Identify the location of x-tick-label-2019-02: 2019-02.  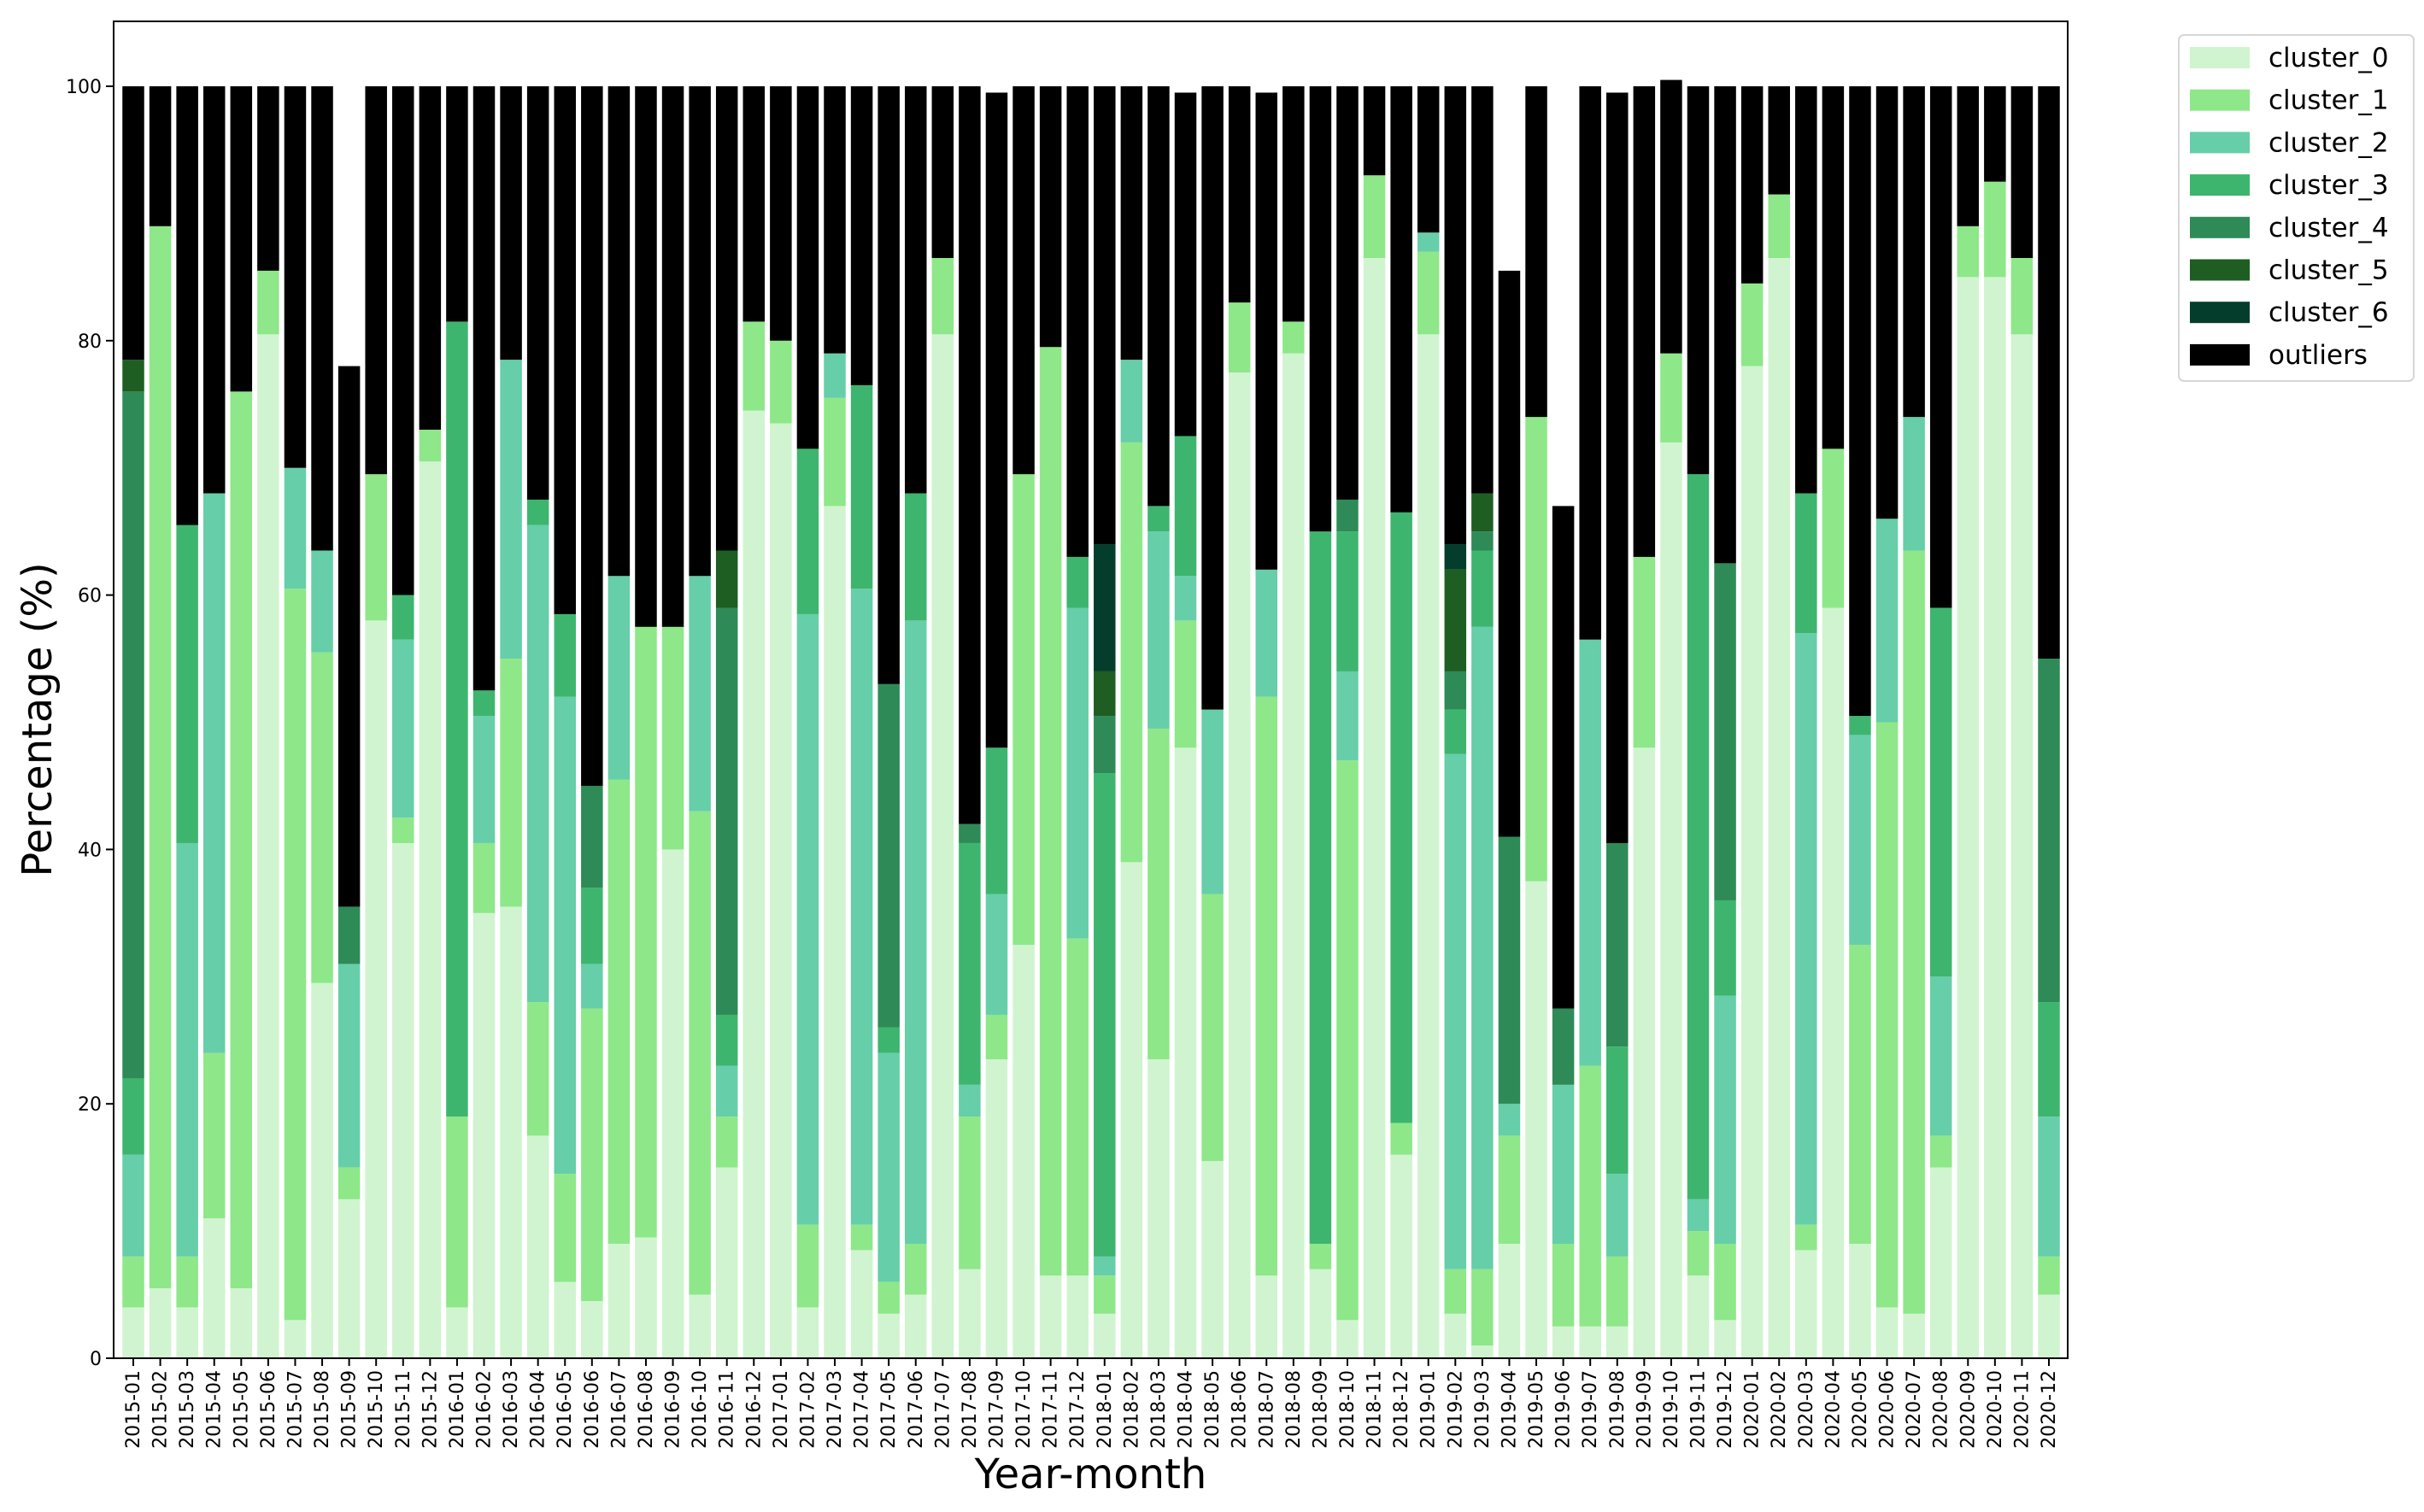
(1455, 1409).